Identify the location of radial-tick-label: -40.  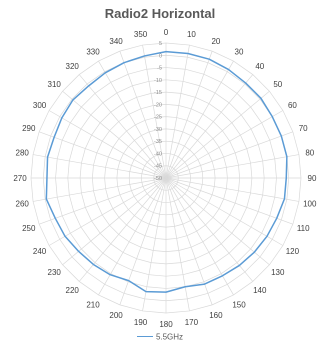
(158, 155).